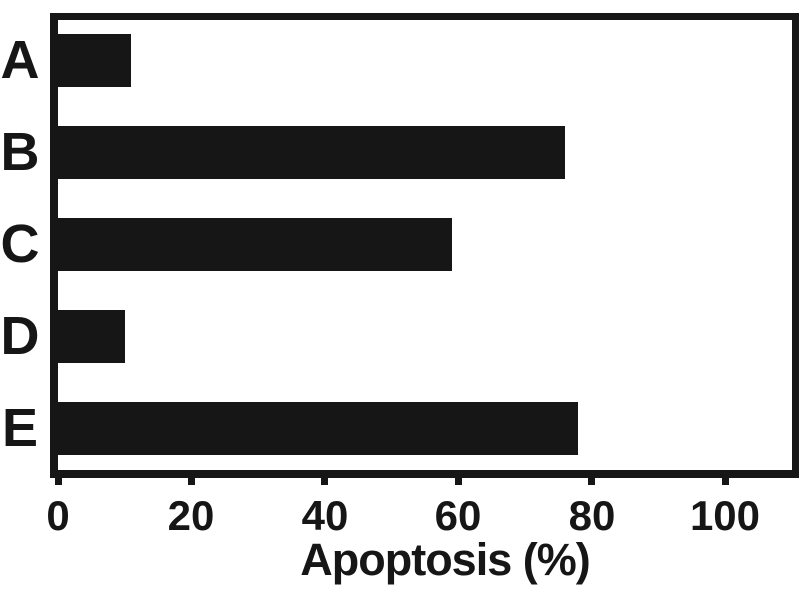 Image resolution: width=800 pixels, height=600 pixels. What do you see at coordinates (20, 428) in the screenshot?
I see `category-label-e: E` at bounding box center [20, 428].